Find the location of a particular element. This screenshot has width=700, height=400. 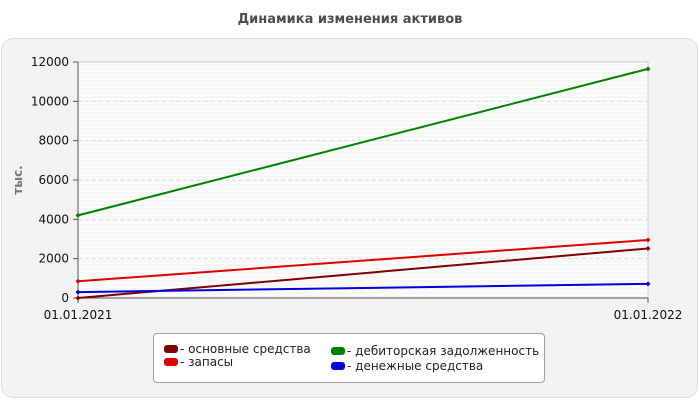

y-tick-label: 10000 is located at coordinates (50, 101).